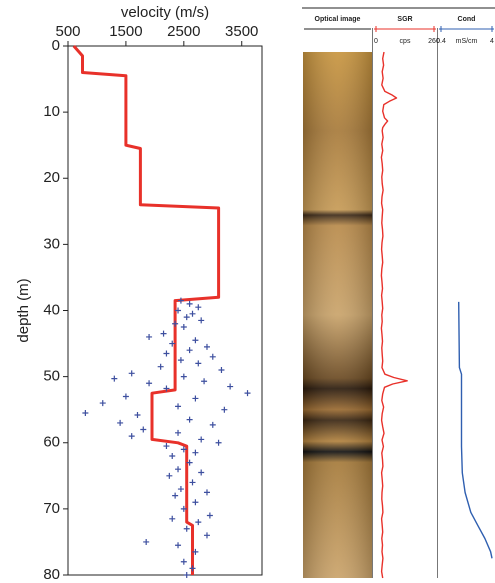 The image size is (495, 583). What do you see at coordinates (492, 41) in the screenshot?
I see `scale-label: 4` at bounding box center [492, 41].